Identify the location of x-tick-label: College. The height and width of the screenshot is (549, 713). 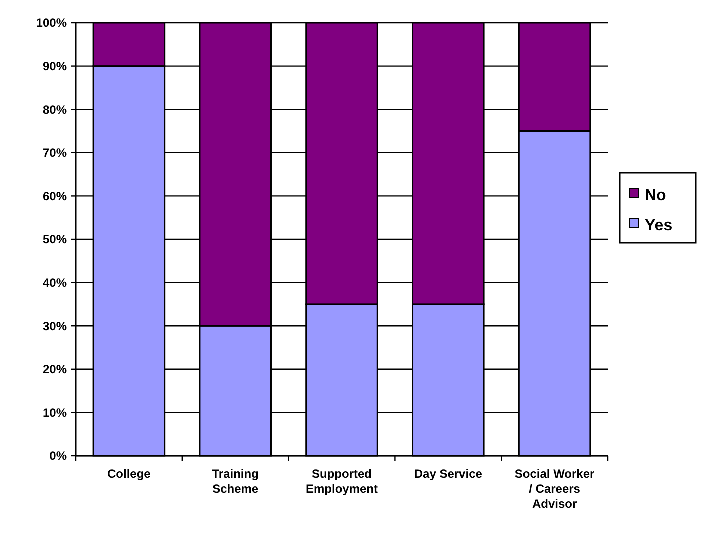
(130, 474).